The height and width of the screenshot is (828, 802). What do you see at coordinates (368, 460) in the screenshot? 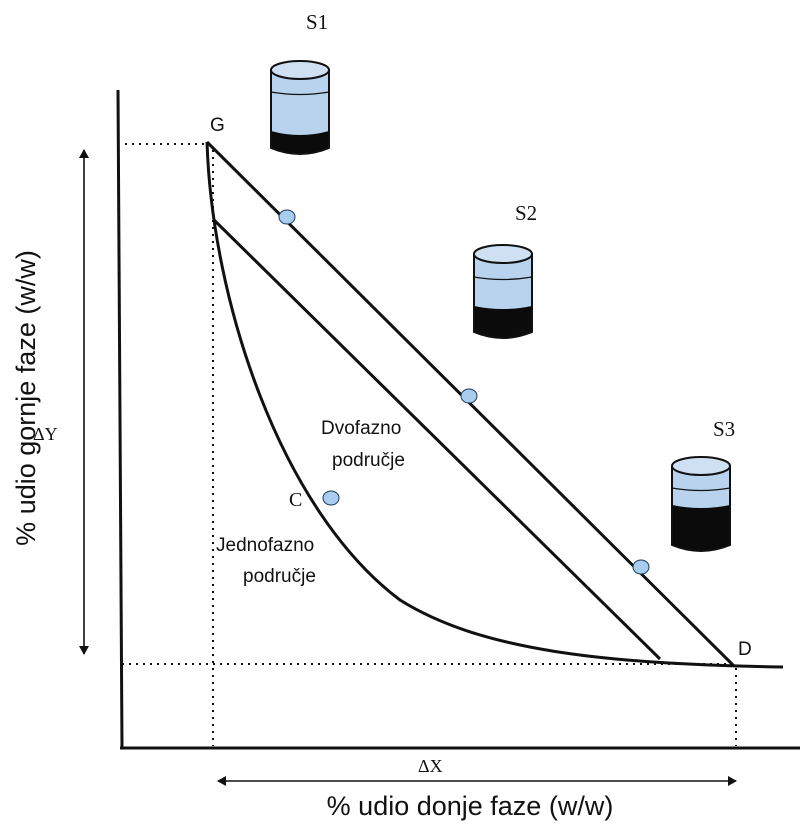
I see `region-label-two-phase-line2: područje` at bounding box center [368, 460].